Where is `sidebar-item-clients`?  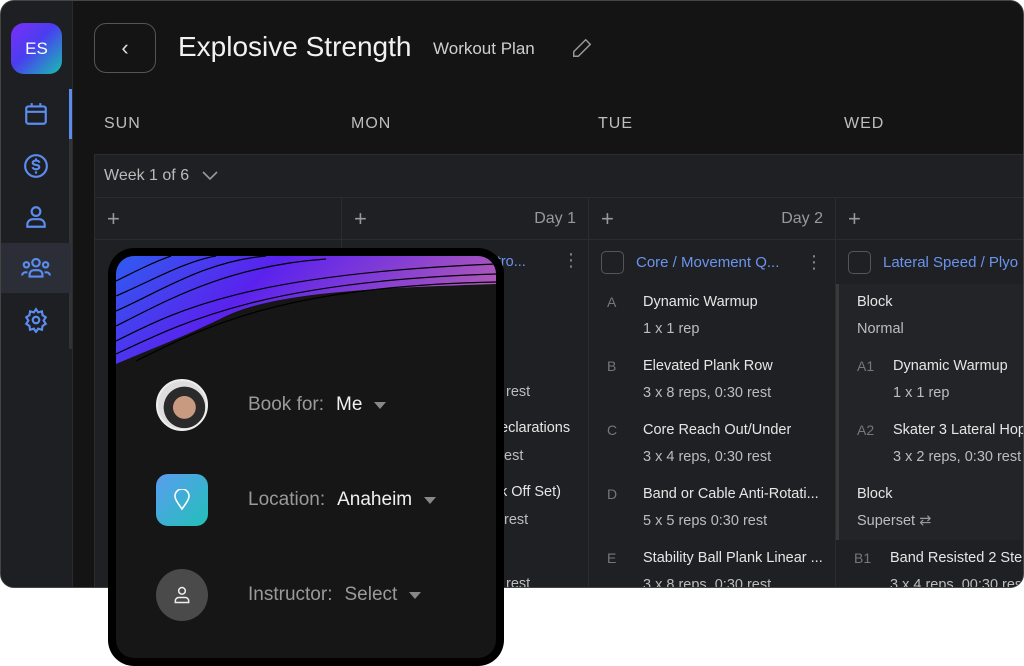
sidebar-item-clients is located at coordinates (36, 268).